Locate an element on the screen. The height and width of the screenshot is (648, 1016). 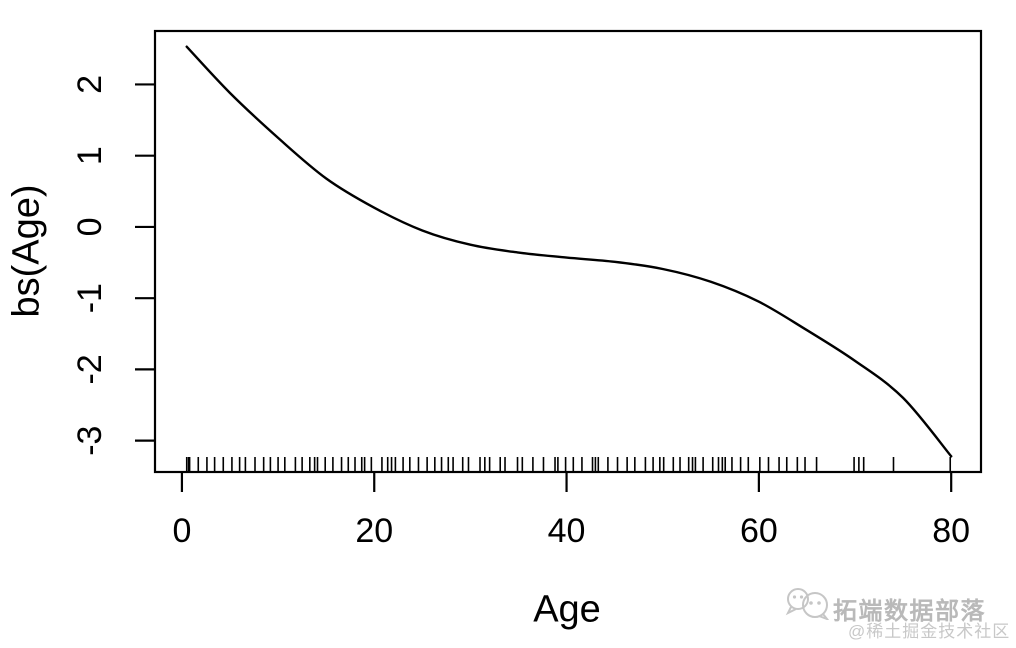
x-tick-label: 0 is located at coordinates (181, 531).